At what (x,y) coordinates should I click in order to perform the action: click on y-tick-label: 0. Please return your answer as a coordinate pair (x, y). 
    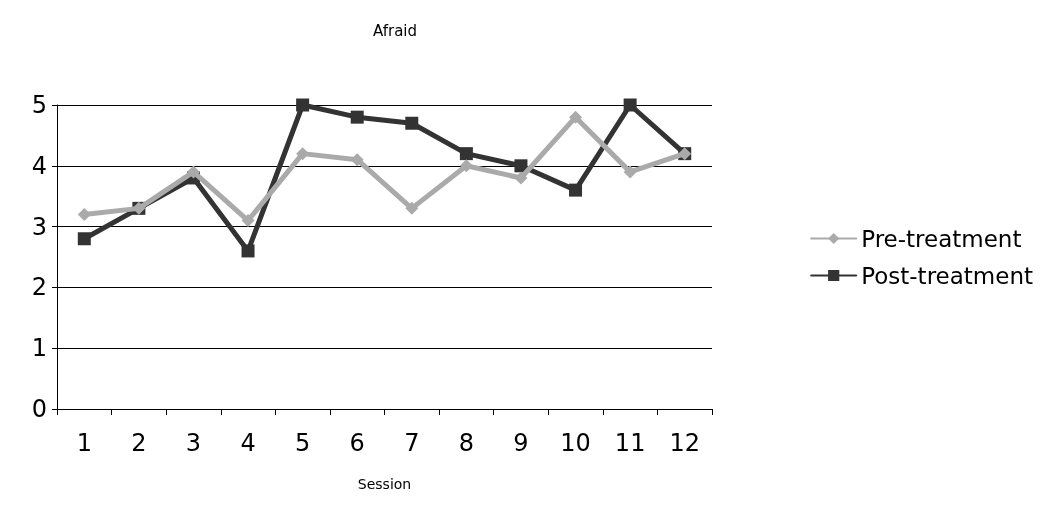
    Looking at the image, I should click on (39, 409).